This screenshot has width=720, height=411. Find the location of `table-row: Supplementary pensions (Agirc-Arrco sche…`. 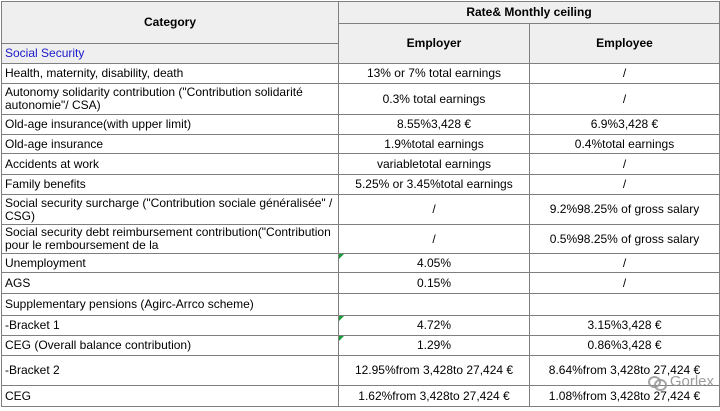

table-row: Supplementary pensions (Agirc-Arrco sche… is located at coordinates (361, 305).